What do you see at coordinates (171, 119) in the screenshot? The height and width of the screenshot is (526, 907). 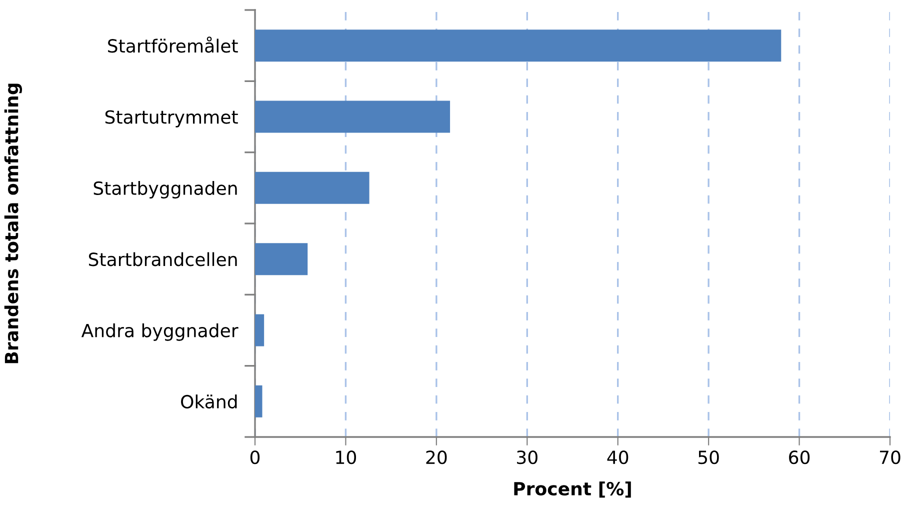 I see `y-tick-label: Startutrymmet` at bounding box center [171, 119].